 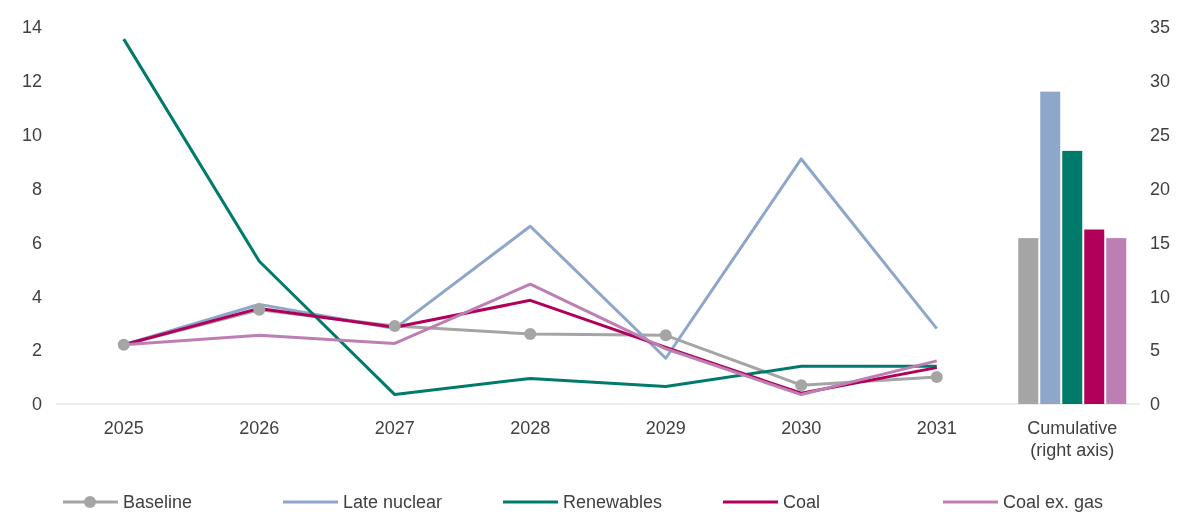 I want to click on y2-tick-label: 5, so click(x=1155, y=350).